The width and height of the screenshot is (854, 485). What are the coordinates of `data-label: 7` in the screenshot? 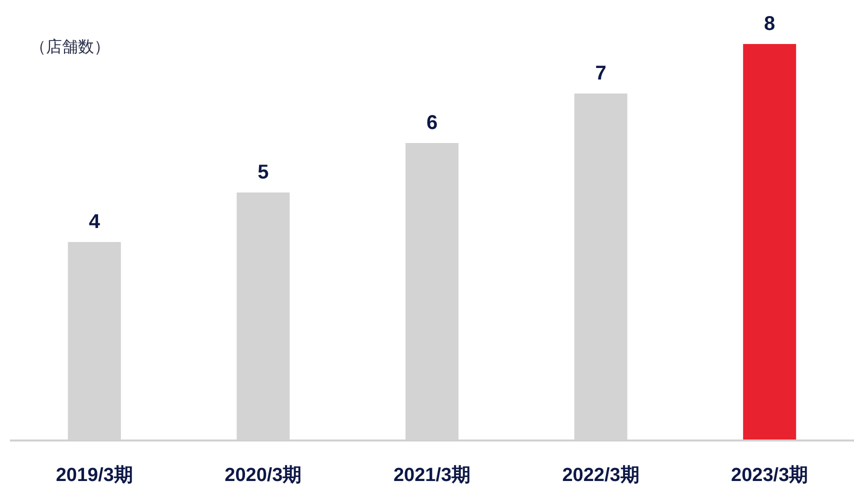 It's located at (600, 73).